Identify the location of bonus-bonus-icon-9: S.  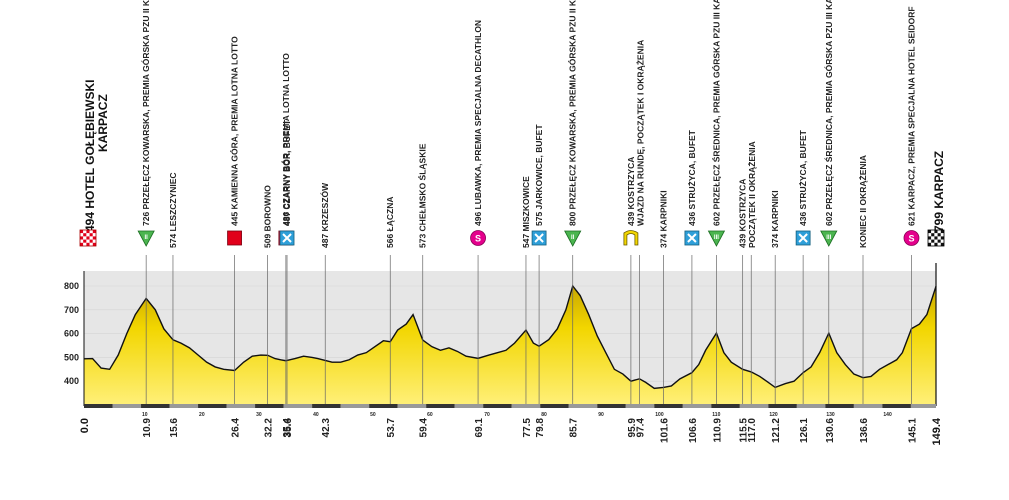
(478, 238).